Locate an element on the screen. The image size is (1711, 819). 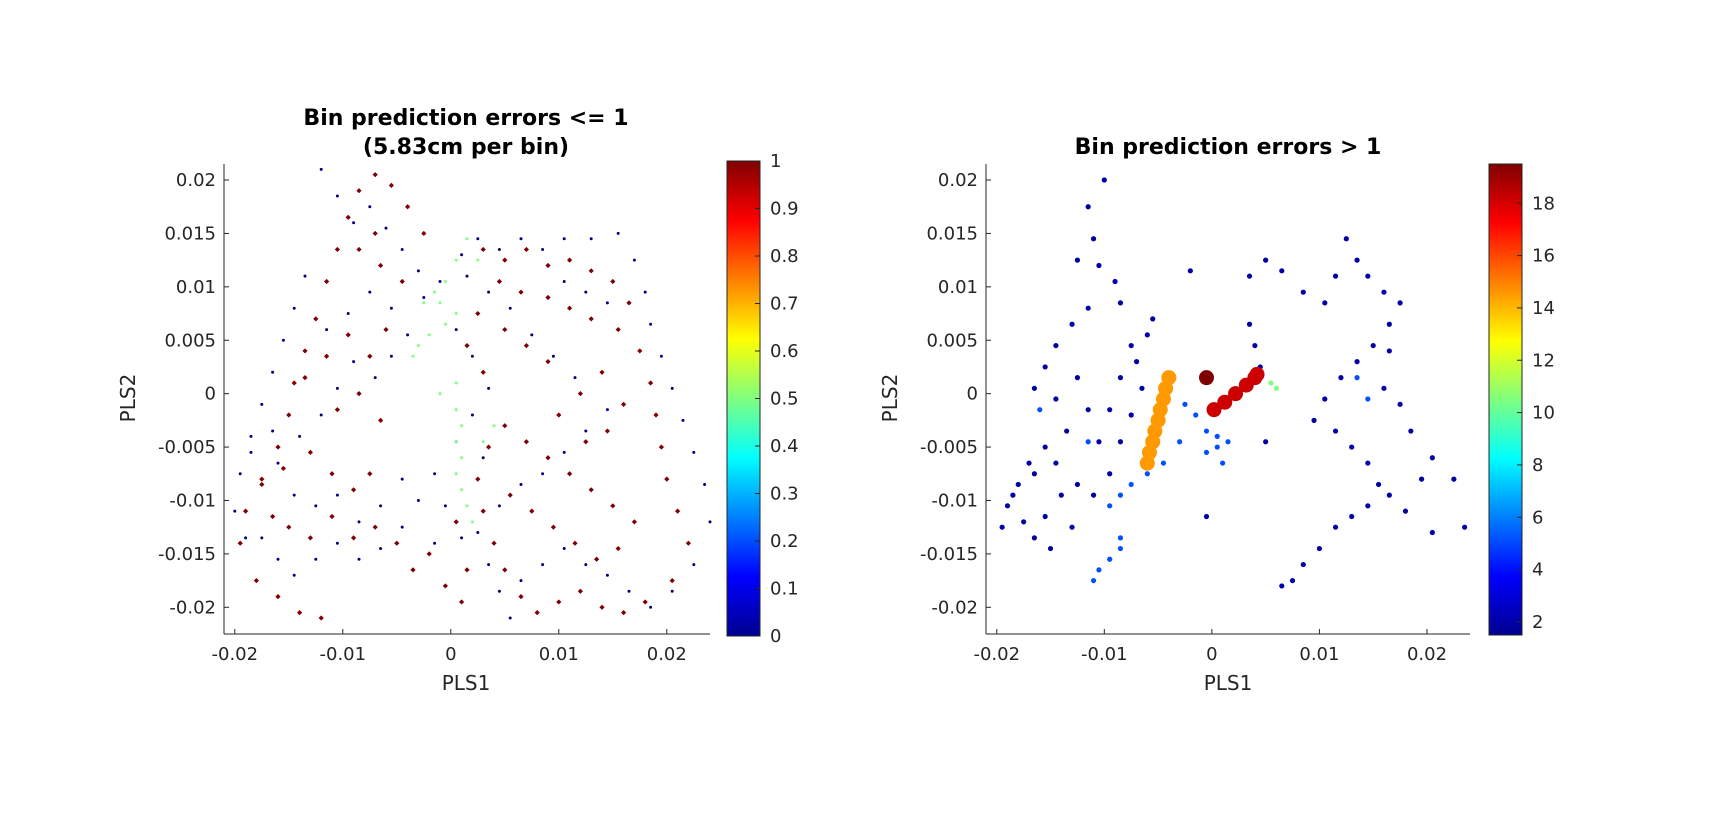
left-colorbar-tick-label: 0.5 is located at coordinates (784, 399).